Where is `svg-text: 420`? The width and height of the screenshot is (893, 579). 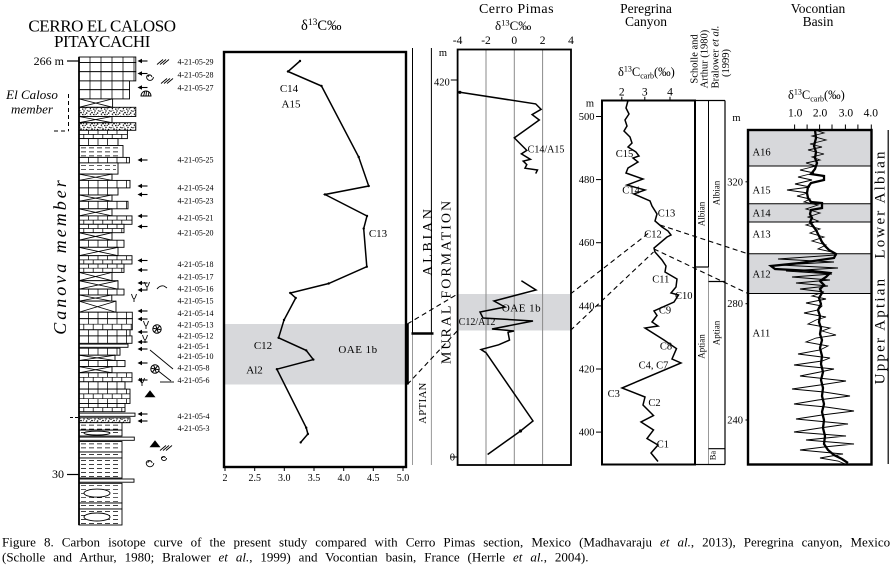
svg-text: 420 is located at coordinates (442, 83).